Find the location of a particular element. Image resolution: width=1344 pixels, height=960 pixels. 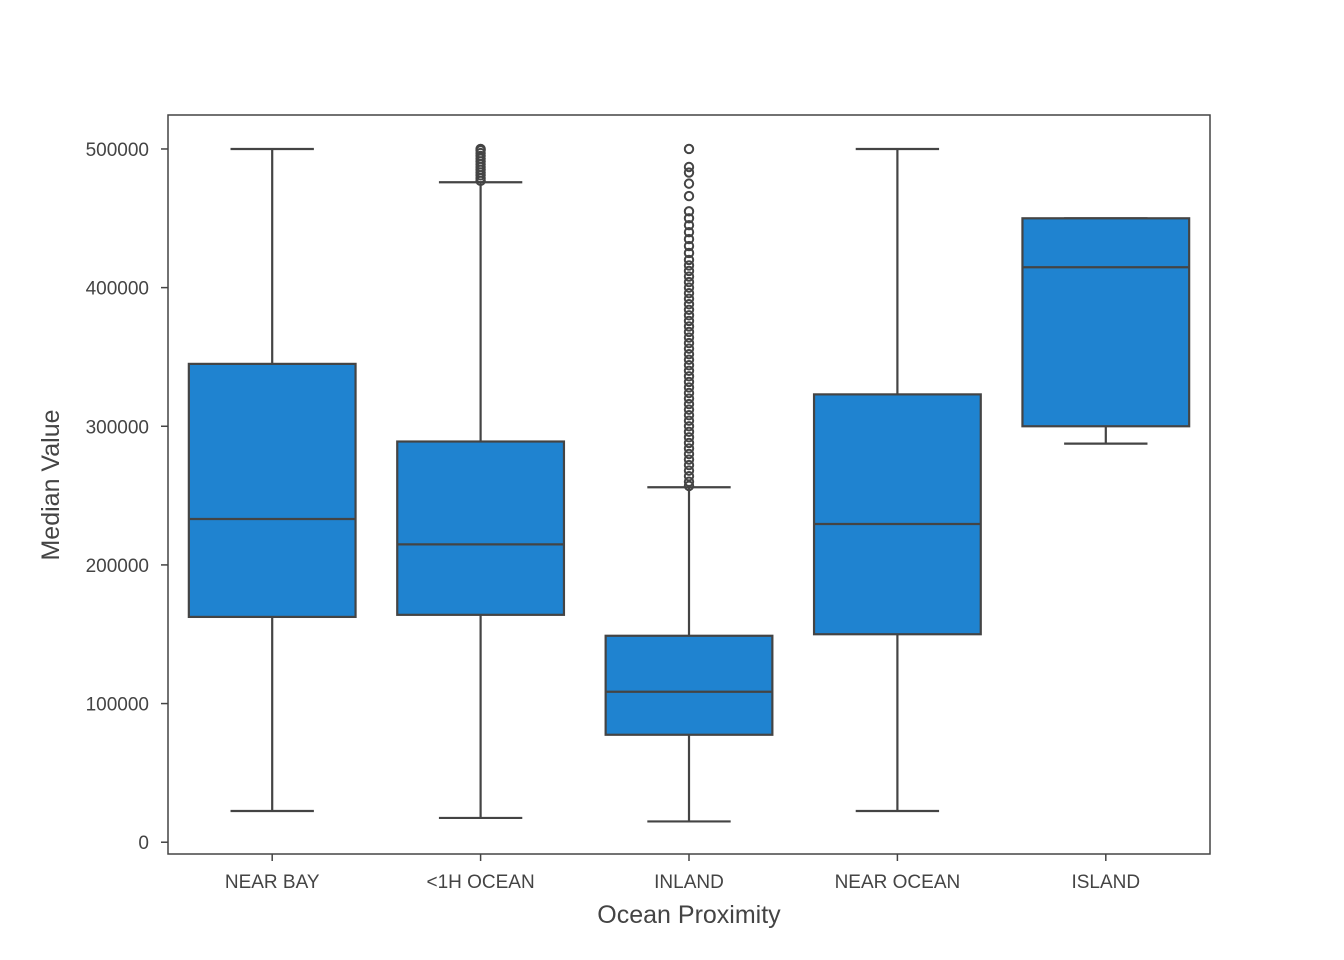

x-axis: NEAR BAY <1H OCEAN INLAND NEAR OCEAN ISLAND is located at coordinates (682, 873).